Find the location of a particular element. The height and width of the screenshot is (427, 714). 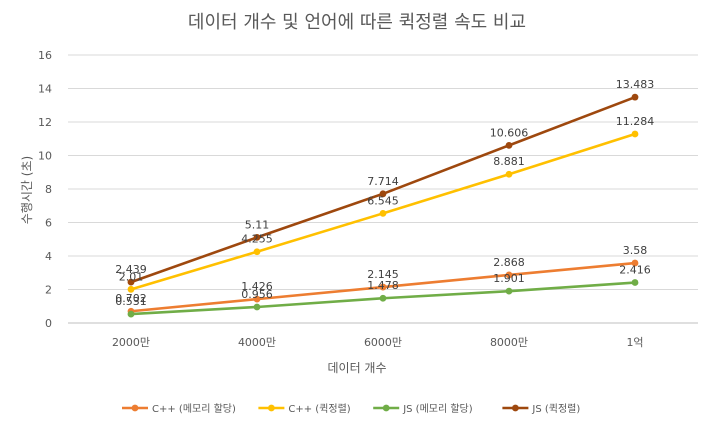

y-tick-label: 8 is located at coordinates (48, 189).